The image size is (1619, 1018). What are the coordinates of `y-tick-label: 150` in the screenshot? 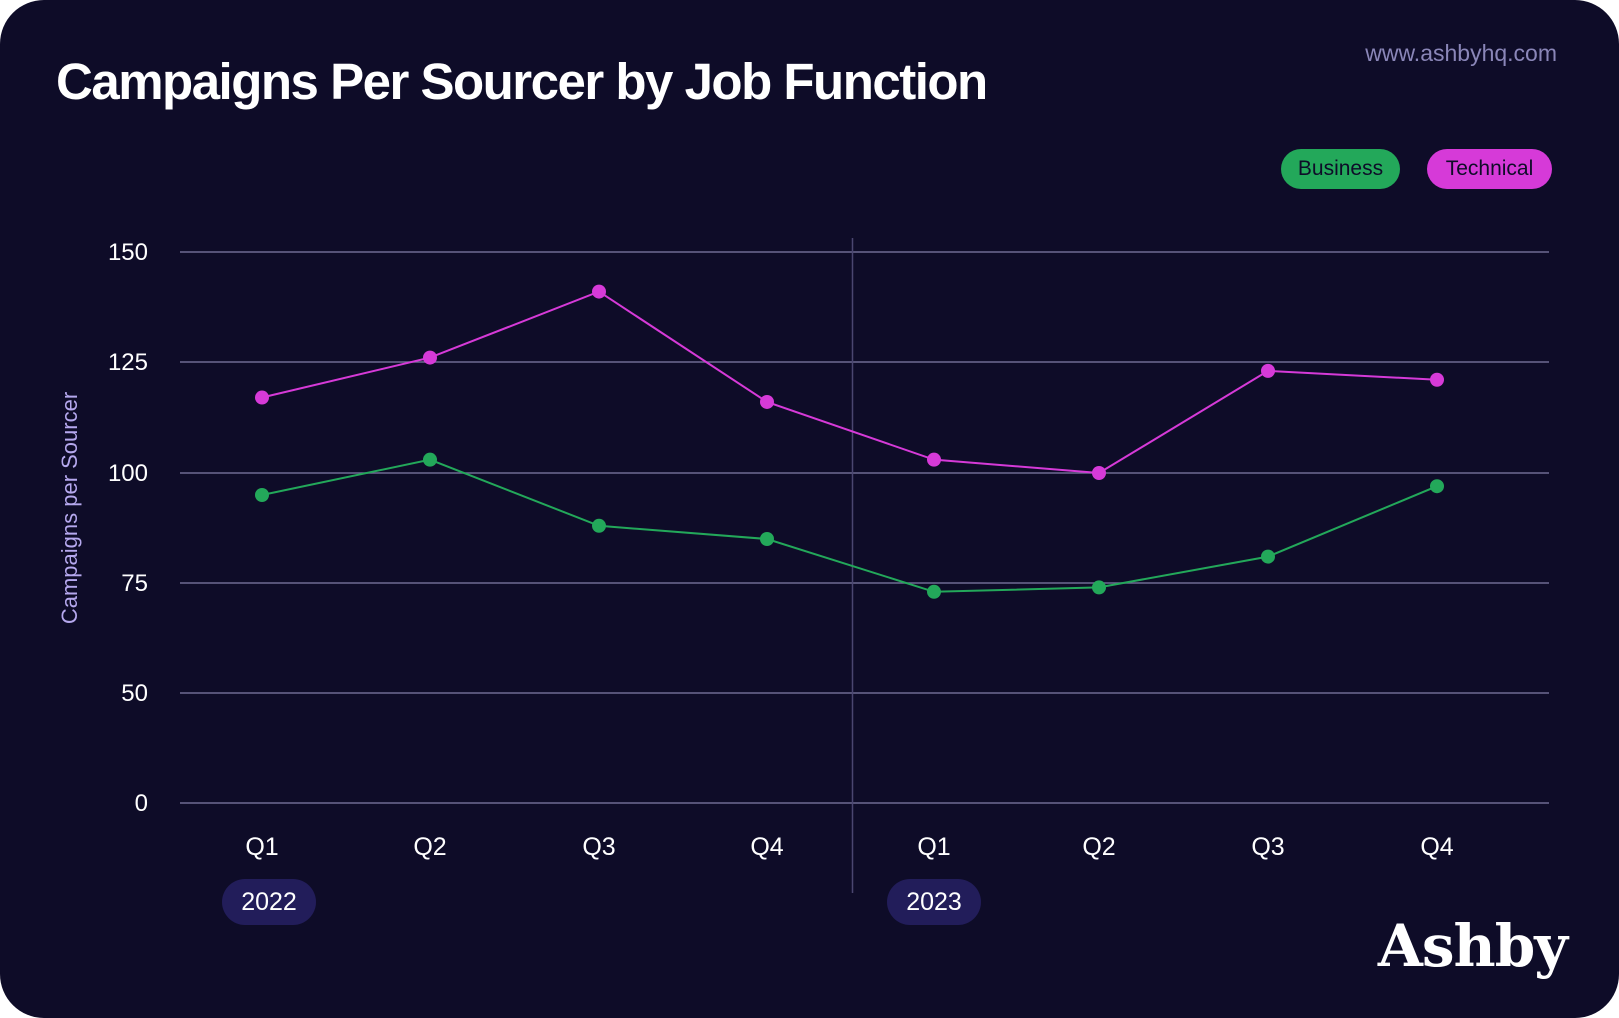 It's located at (128, 252).